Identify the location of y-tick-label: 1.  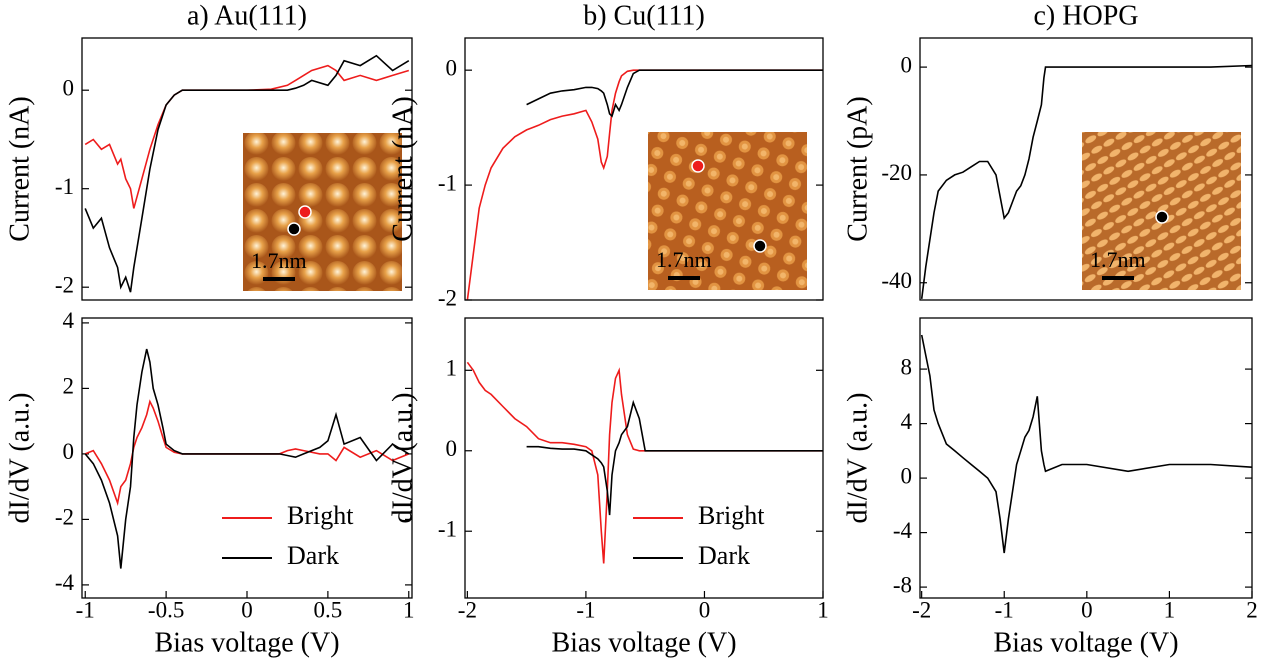
(452, 368).